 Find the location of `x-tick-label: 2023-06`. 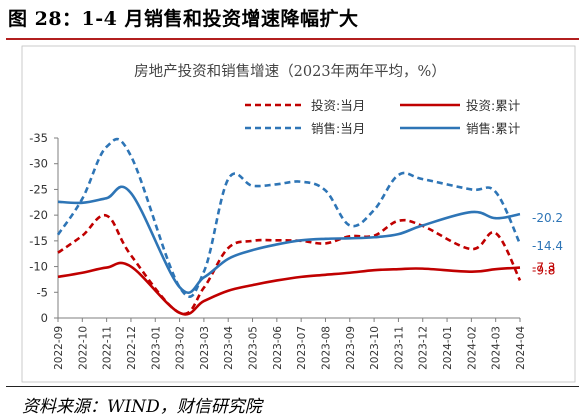

x-tick-label: 2023-06 is located at coordinates (278, 348).